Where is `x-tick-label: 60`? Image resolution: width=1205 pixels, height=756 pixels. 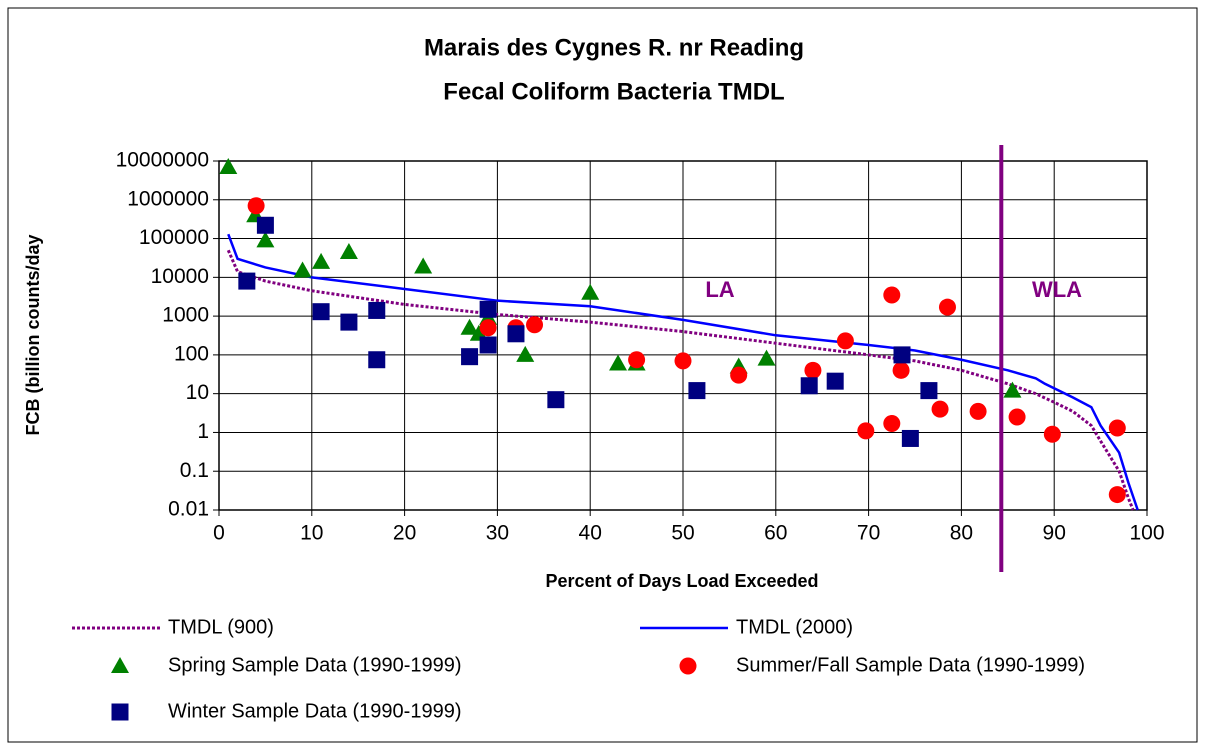
x-tick-label: 60 is located at coordinates (775, 533).